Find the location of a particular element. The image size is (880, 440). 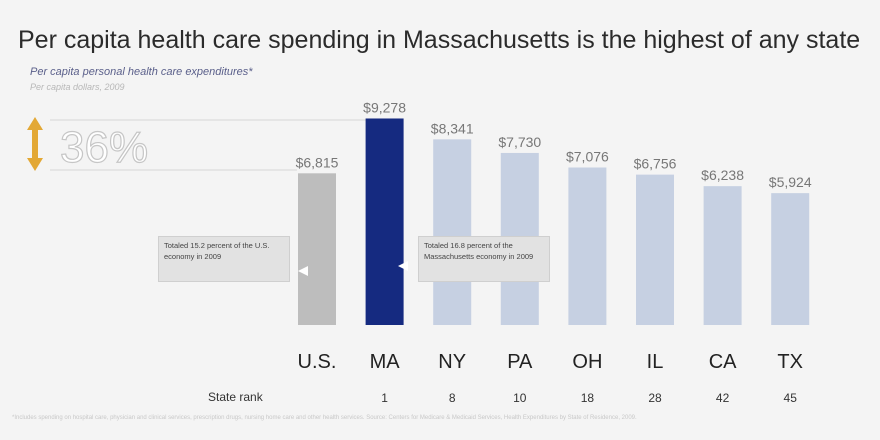

bar-ca is located at coordinates (722, 255).